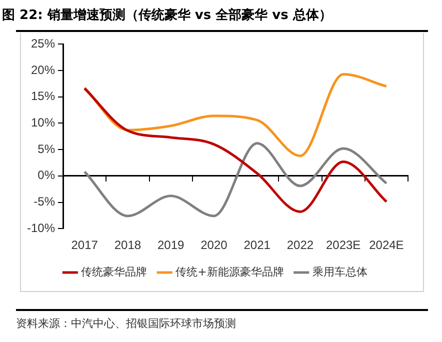  I want to click on y-tick-label: 5%, so click(47, 149).